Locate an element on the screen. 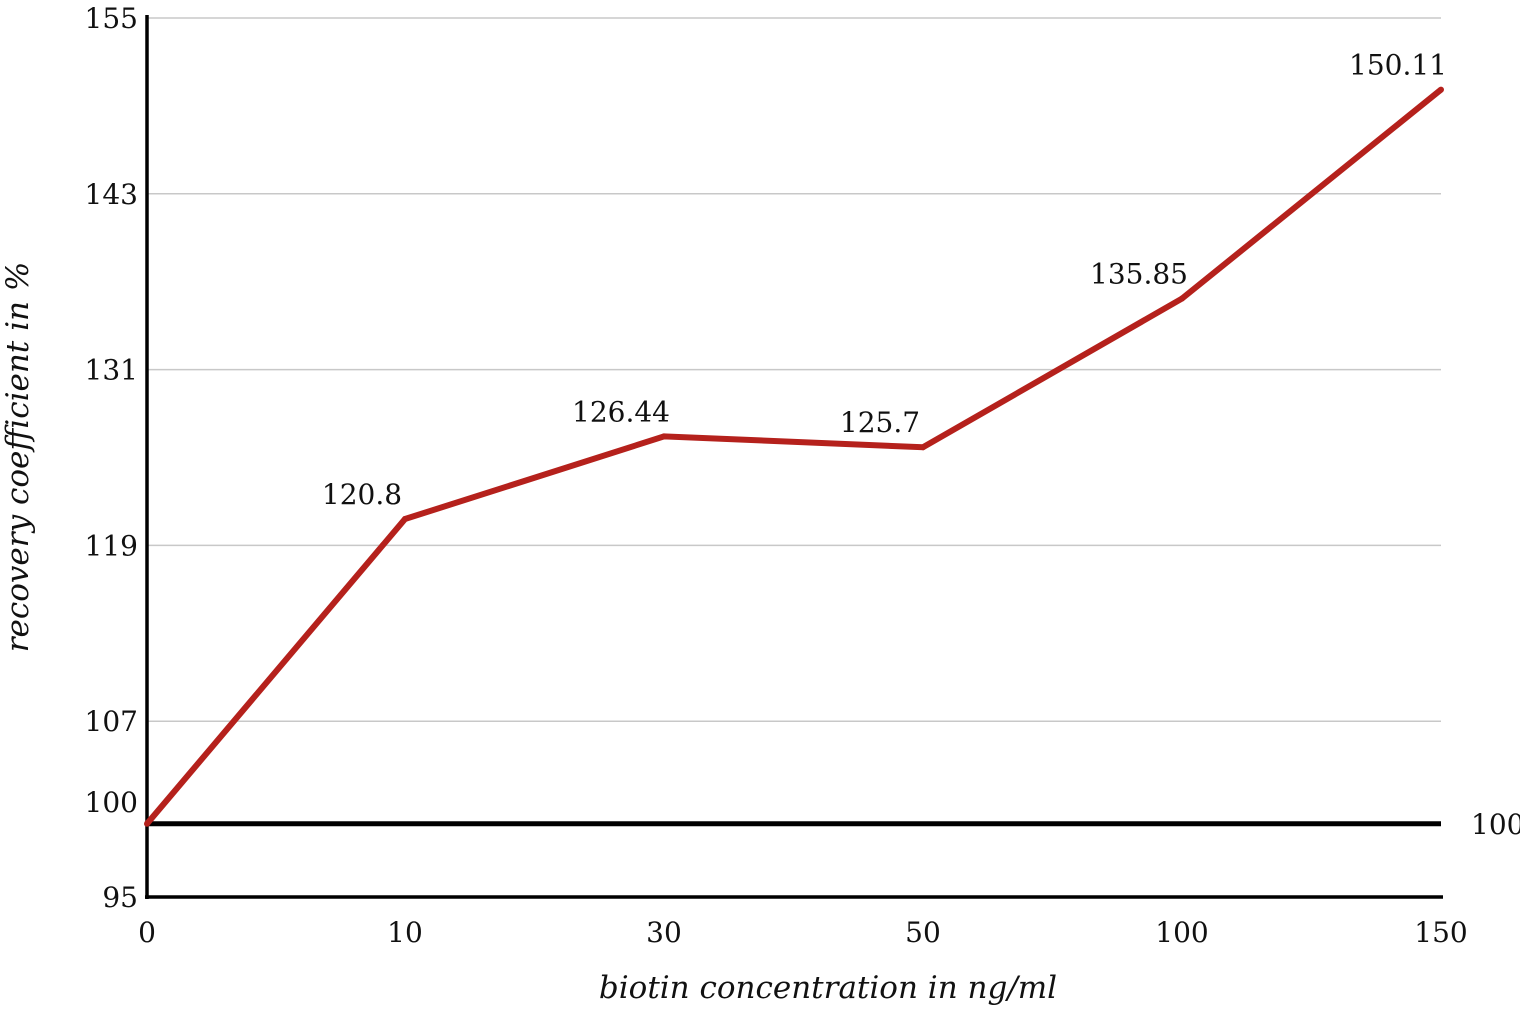  x-tick-labels: 0 10 30 50 100 150 is located at coordinates (803, 932).